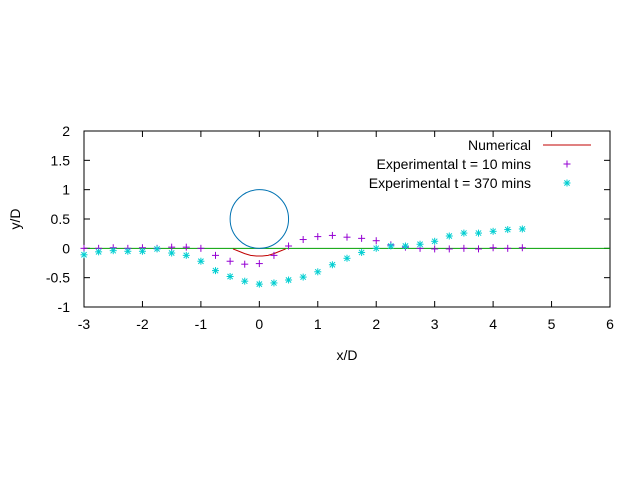 The height and width of the screenshot is (480, 640). What do you see at coordinates (66, 248) in the screenshot?
I see `y-tick-label: 0` at bounding box center [66, 248].